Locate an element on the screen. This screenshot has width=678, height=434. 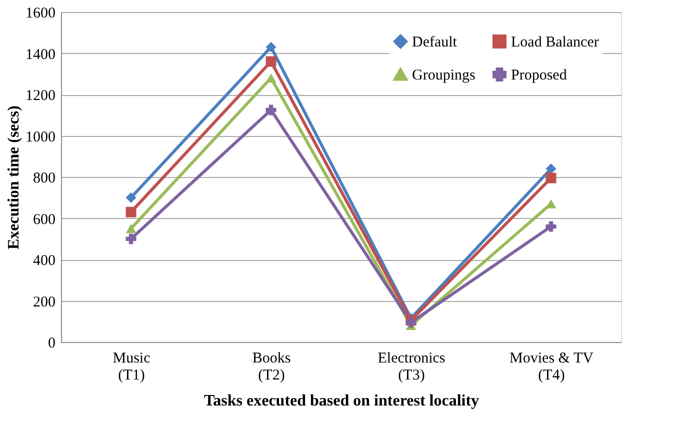
y-tick-label: 1400 is located at coordinates (41, 54).